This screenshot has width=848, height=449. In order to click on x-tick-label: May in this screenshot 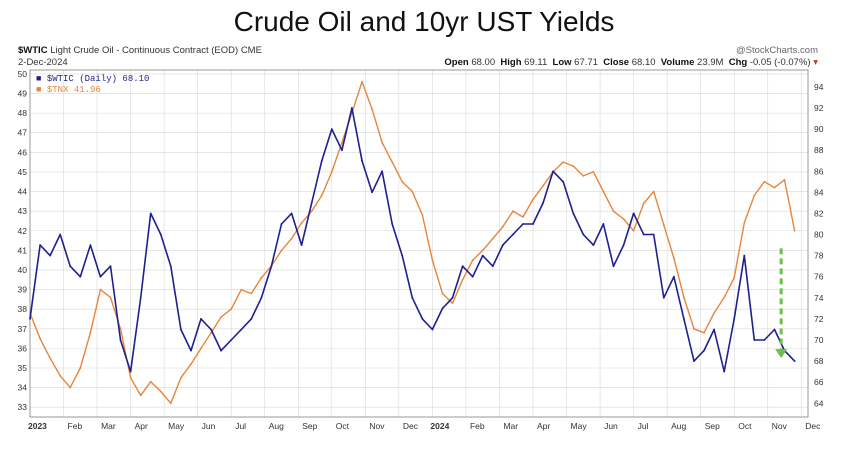, I will do `click(579, 426)`.